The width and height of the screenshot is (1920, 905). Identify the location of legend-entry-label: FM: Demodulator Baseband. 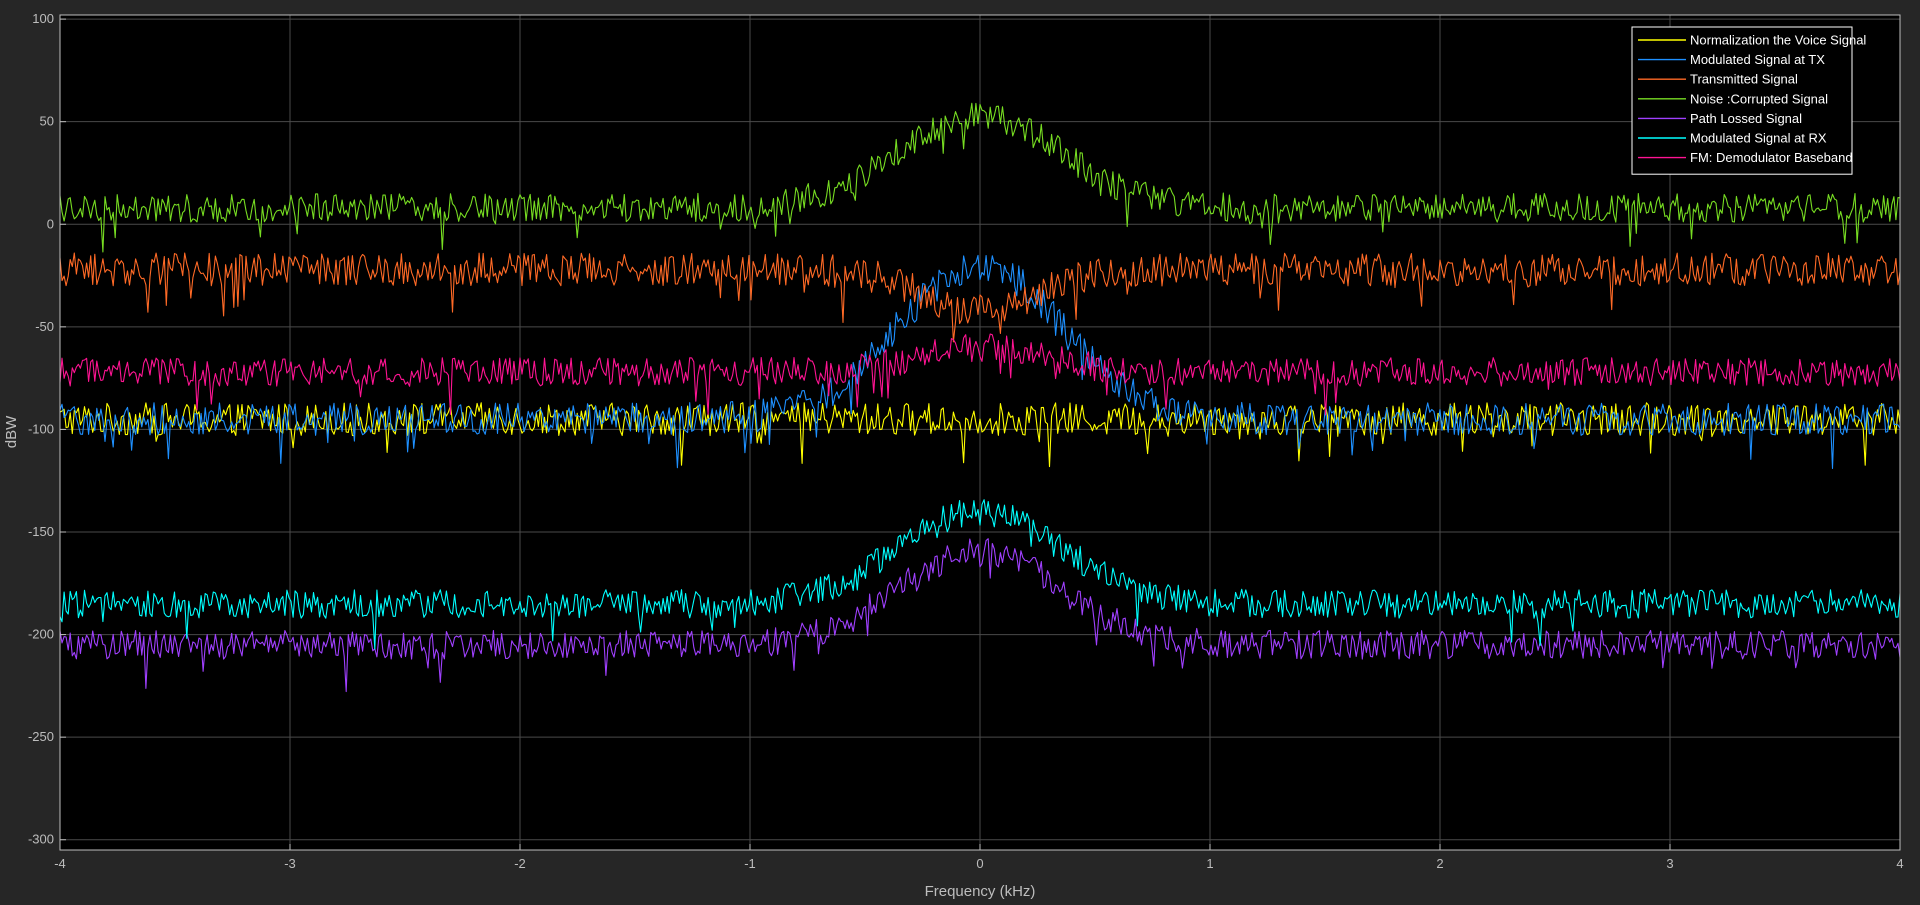
(1771, 157).